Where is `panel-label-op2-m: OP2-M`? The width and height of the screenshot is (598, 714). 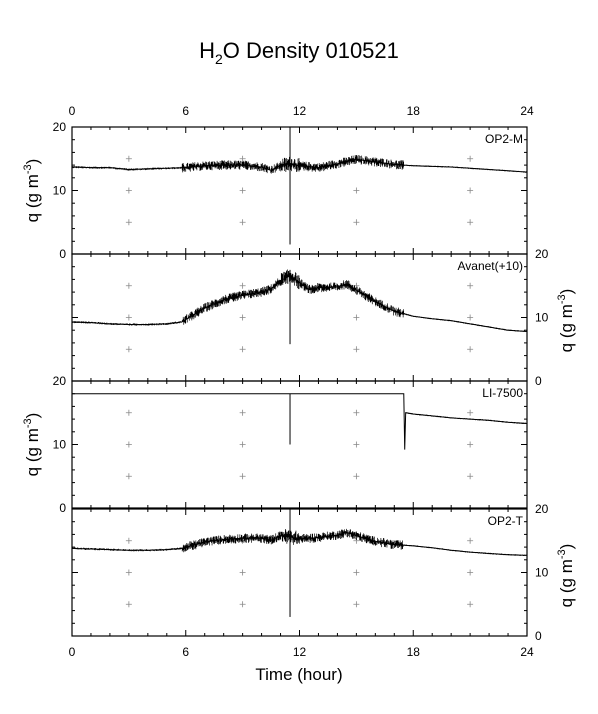 panel-label-op2-m: OP2-M is located at coordinates (504, 139).